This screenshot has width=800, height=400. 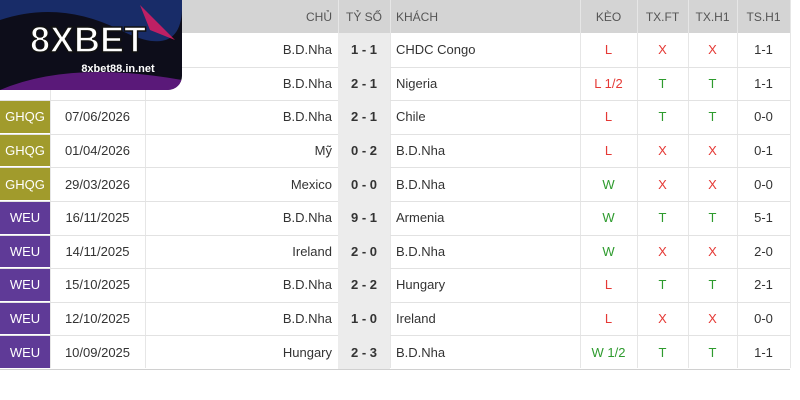 I want to click on score: 0 - 0, so click(x=363, y=184).